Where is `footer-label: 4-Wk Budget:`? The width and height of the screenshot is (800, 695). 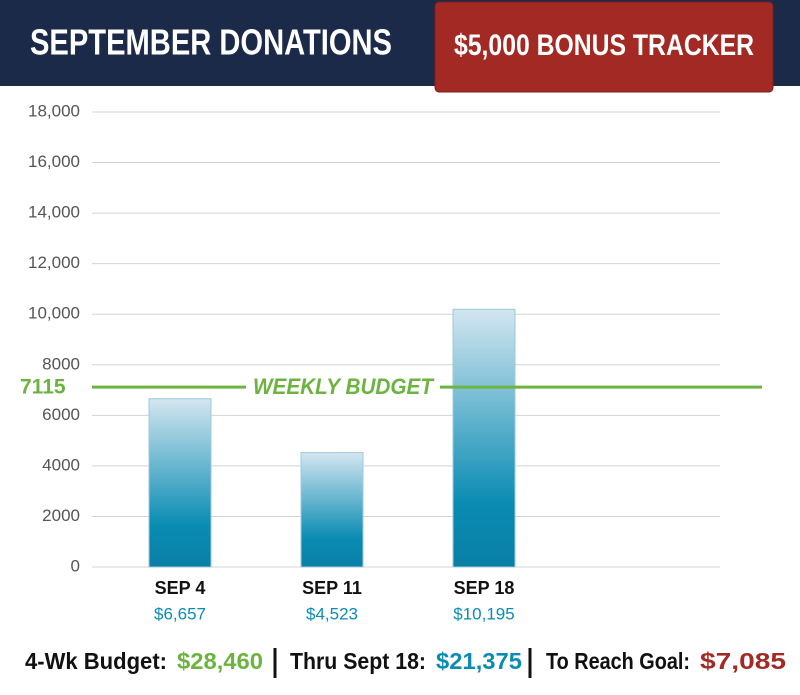 footer-label: 4-Wk Budget: is located at coordinates (96, 661).